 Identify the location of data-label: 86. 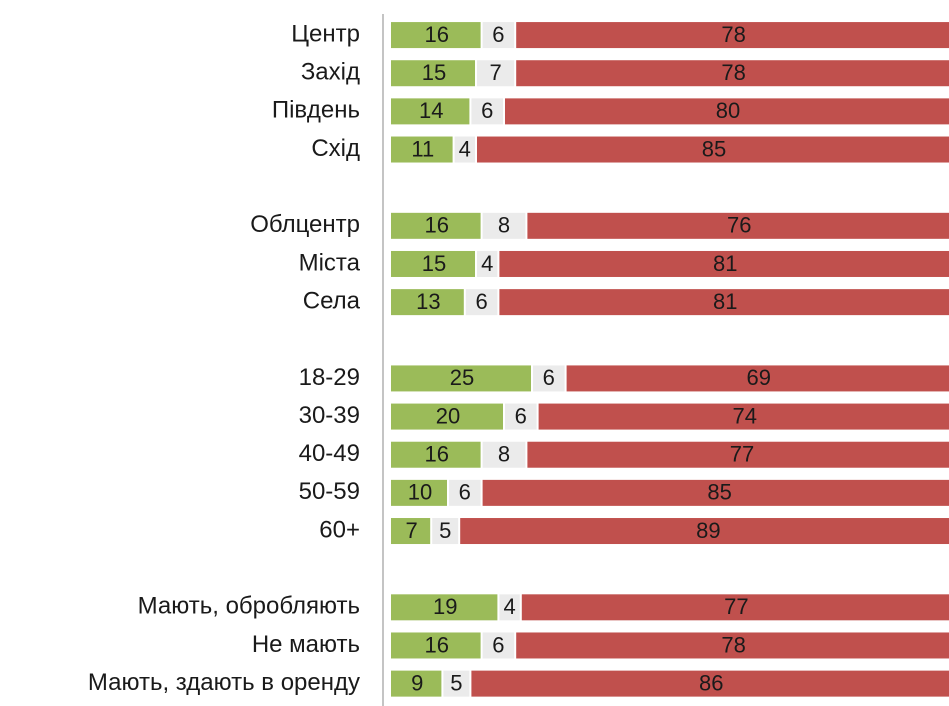
(711, 682).